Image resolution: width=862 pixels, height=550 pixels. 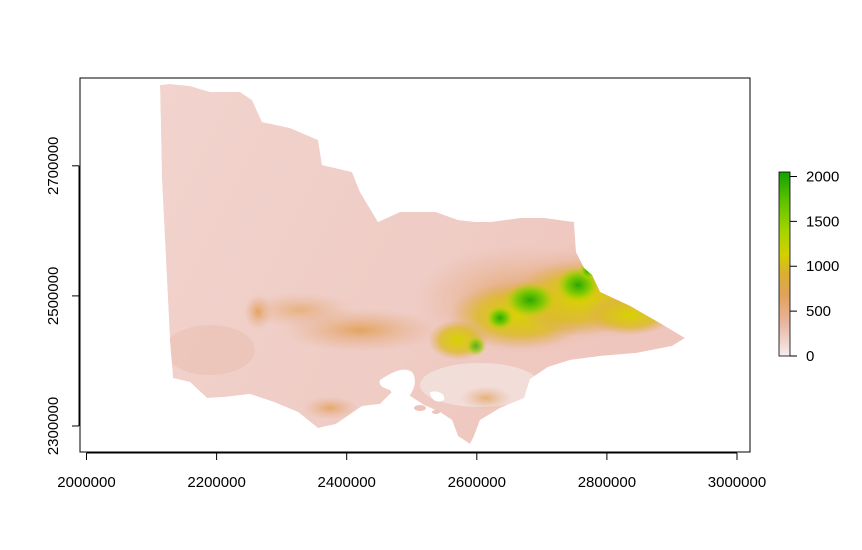 I want to click on legend-tick-label: 1500, so click(x=822, y=221).